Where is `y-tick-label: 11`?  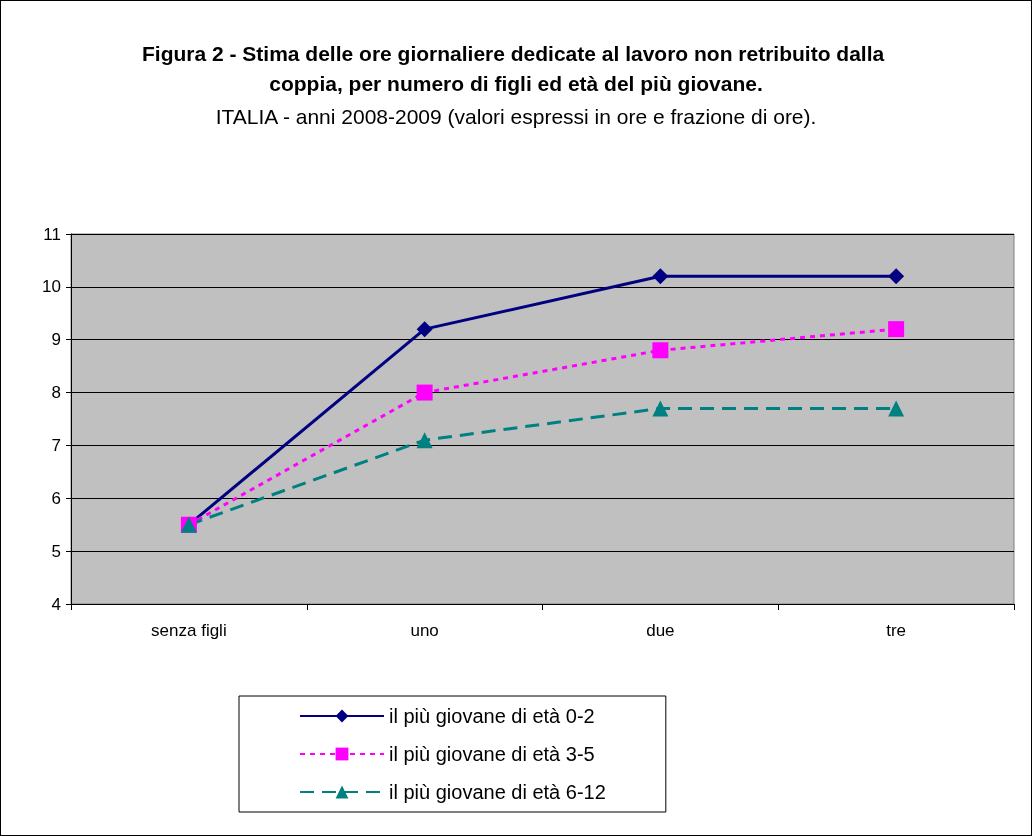
y-tick-label: 11 is located at coordinates (52, 234).